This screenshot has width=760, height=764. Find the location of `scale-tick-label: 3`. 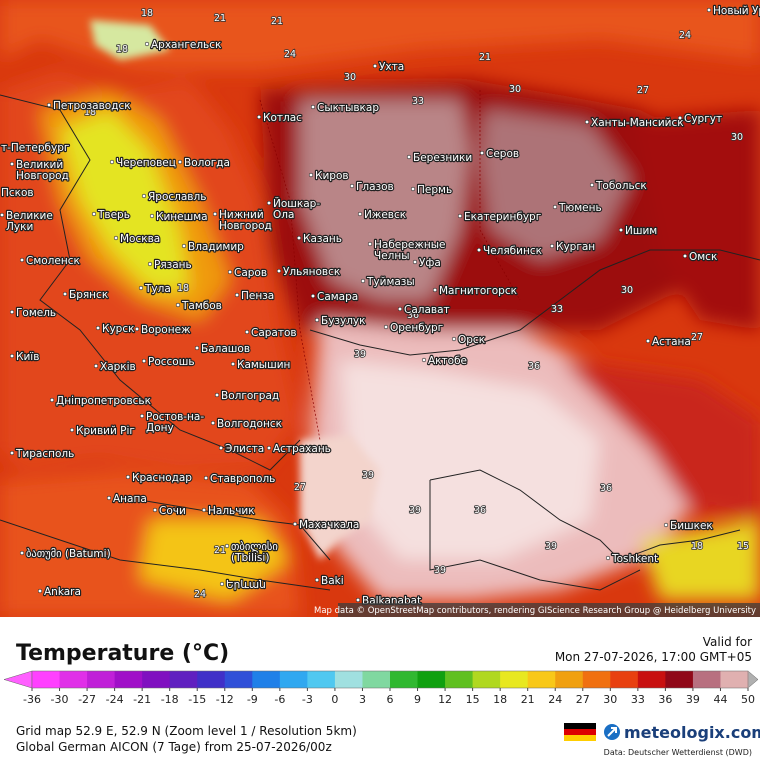

scale-tick-label: 3 is located at coordinates (362, 699).